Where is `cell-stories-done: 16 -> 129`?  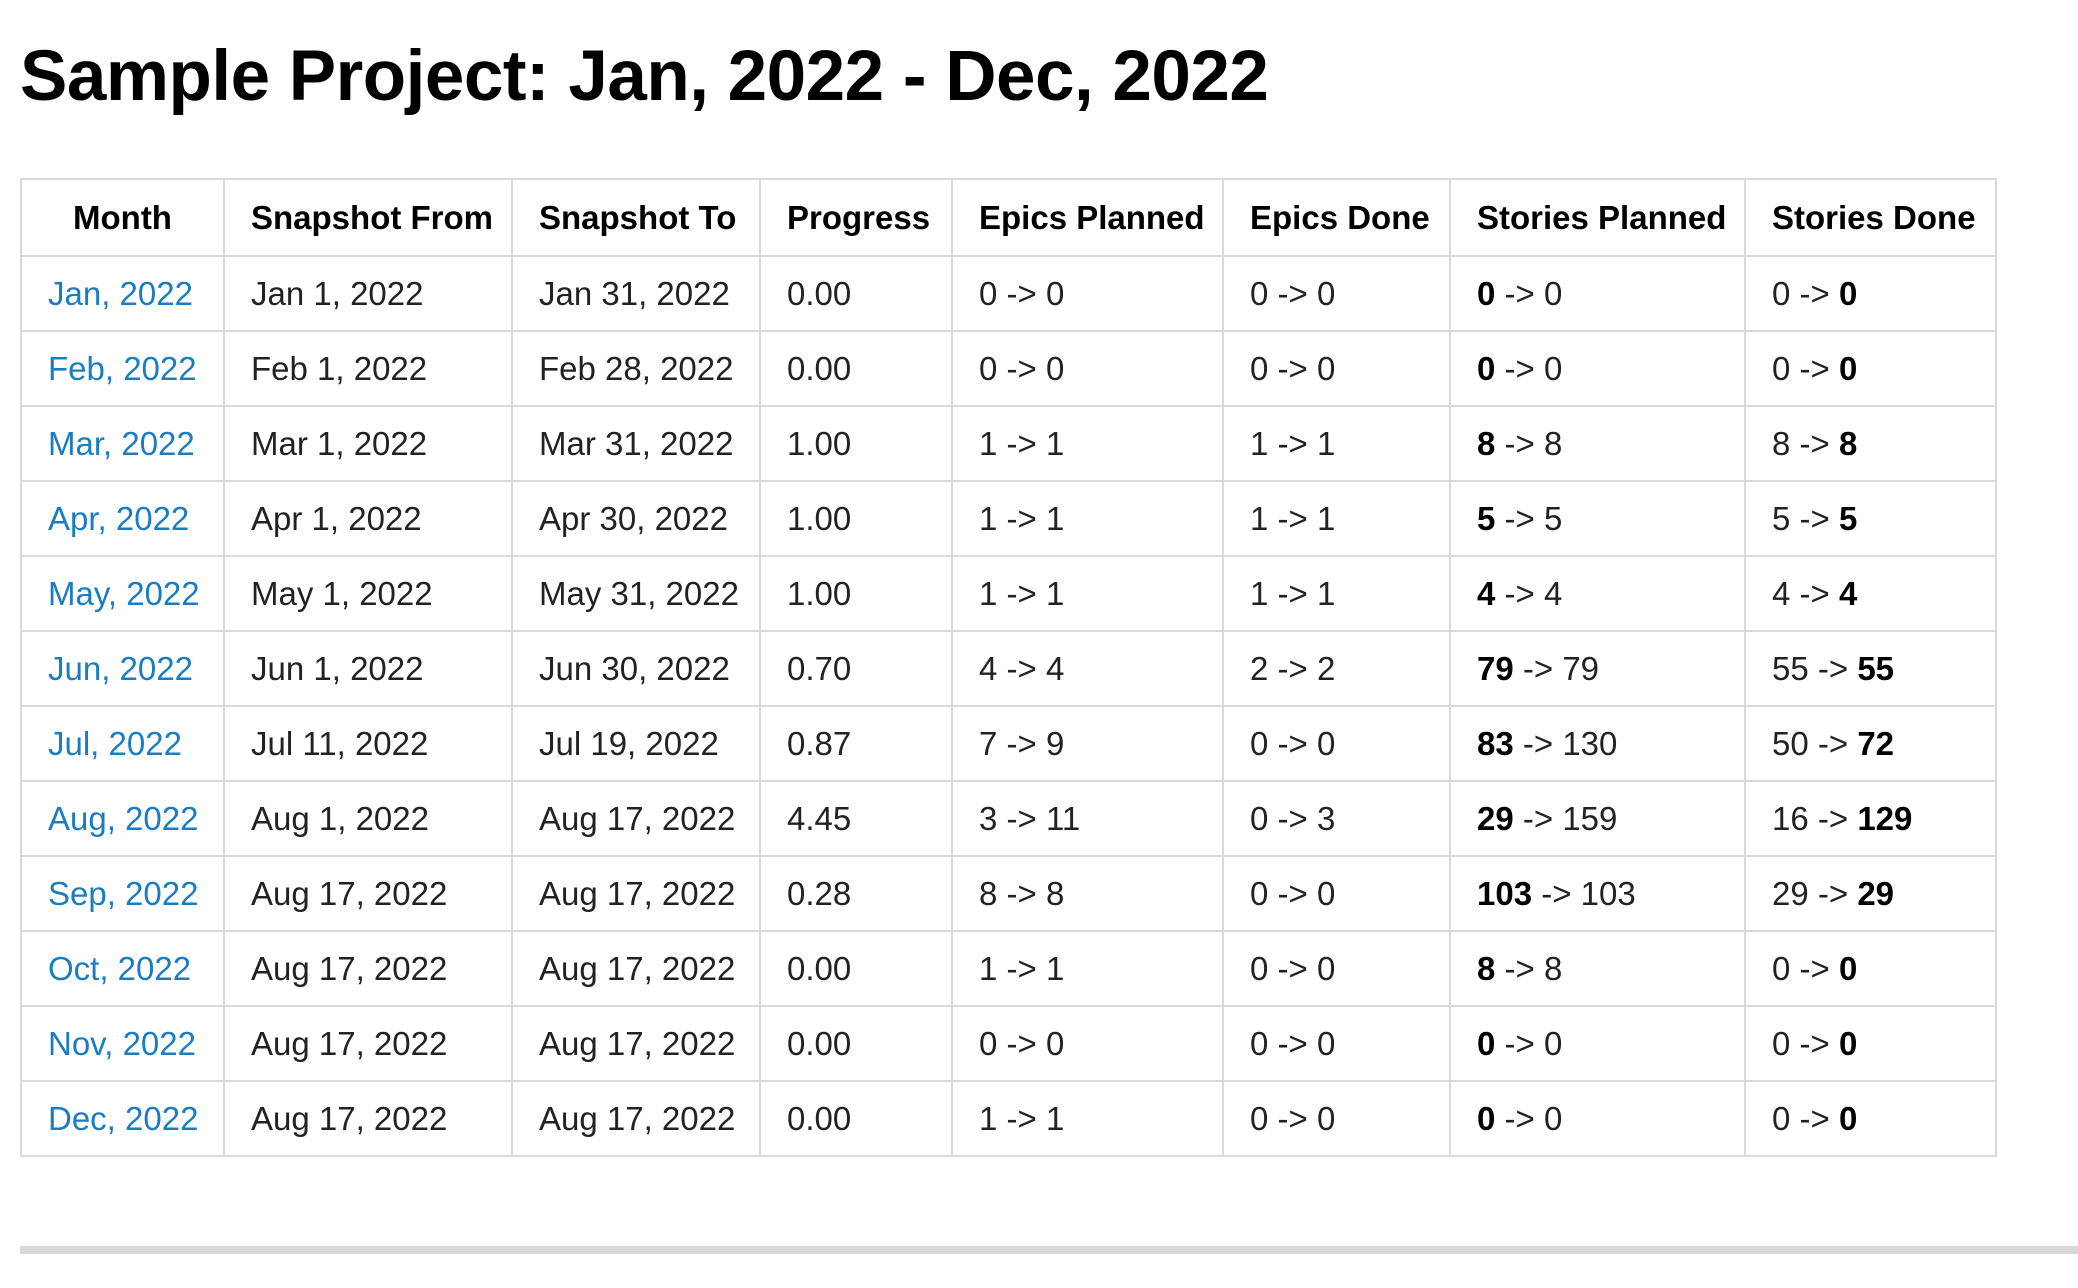 cell-stories-done: 16 -> 129 is located at coordinates (1870, 818).